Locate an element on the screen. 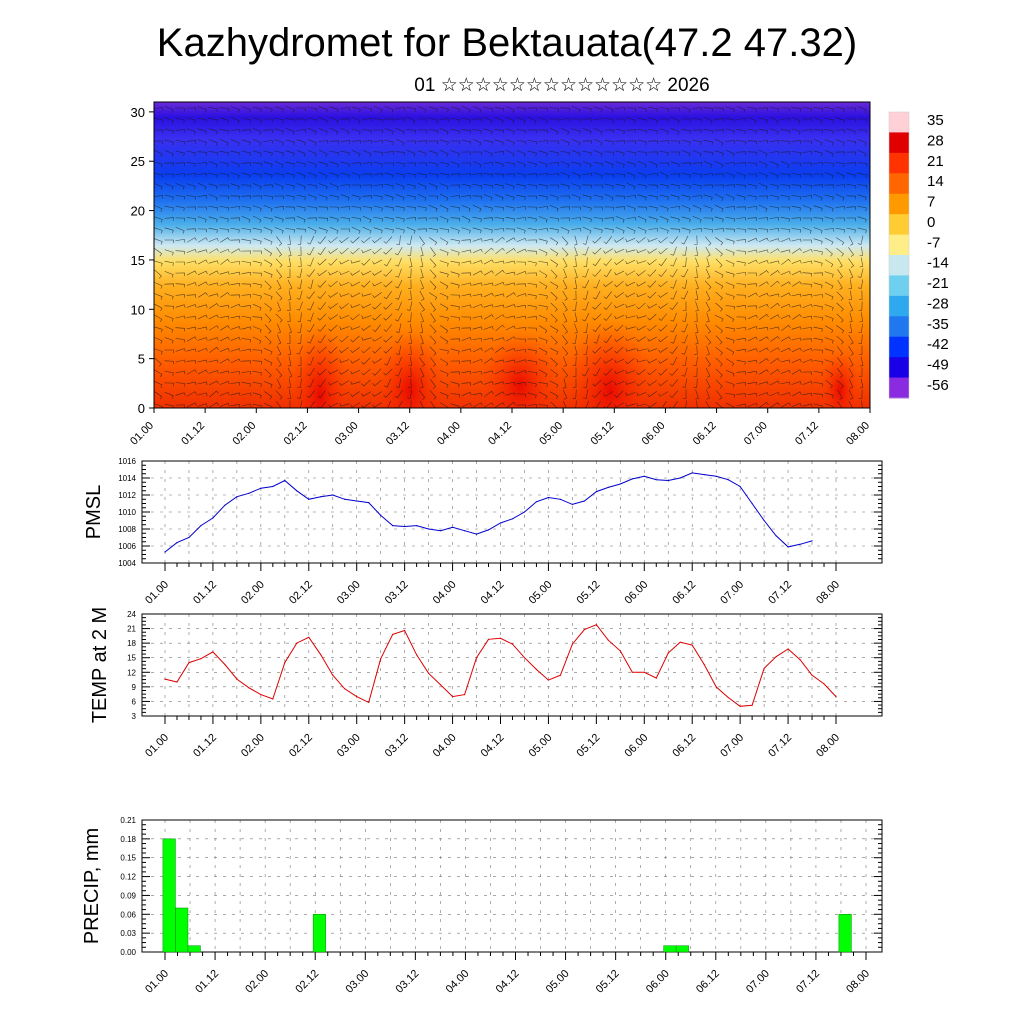 This screenshot has width=1024, height=1029. x-tick-label: 01.00 is located at coordinates (157, 593).